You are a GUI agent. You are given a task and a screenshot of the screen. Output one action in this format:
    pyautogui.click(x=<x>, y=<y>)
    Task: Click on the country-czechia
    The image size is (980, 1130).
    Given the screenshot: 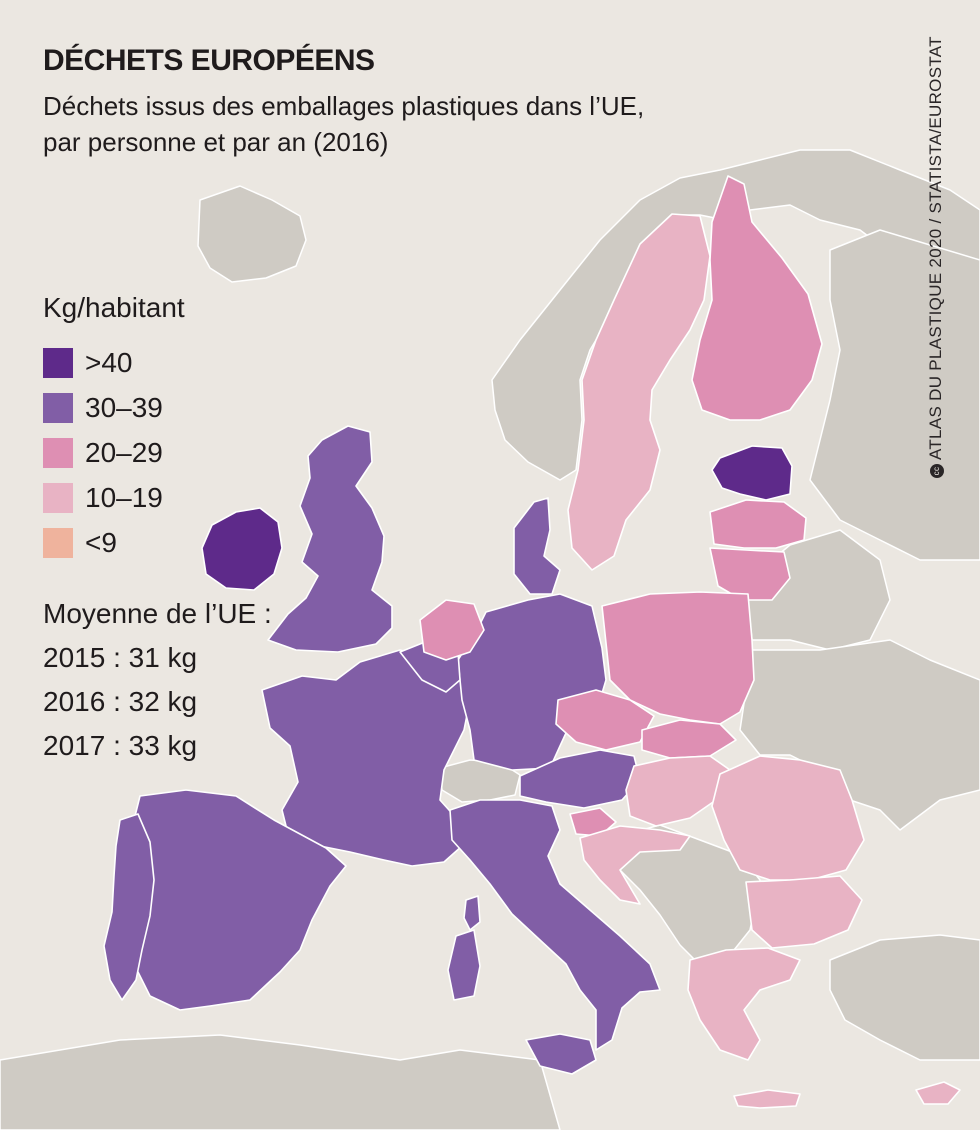 What is the action you would take?
    pyautogui.click(x=605, y=720)
    